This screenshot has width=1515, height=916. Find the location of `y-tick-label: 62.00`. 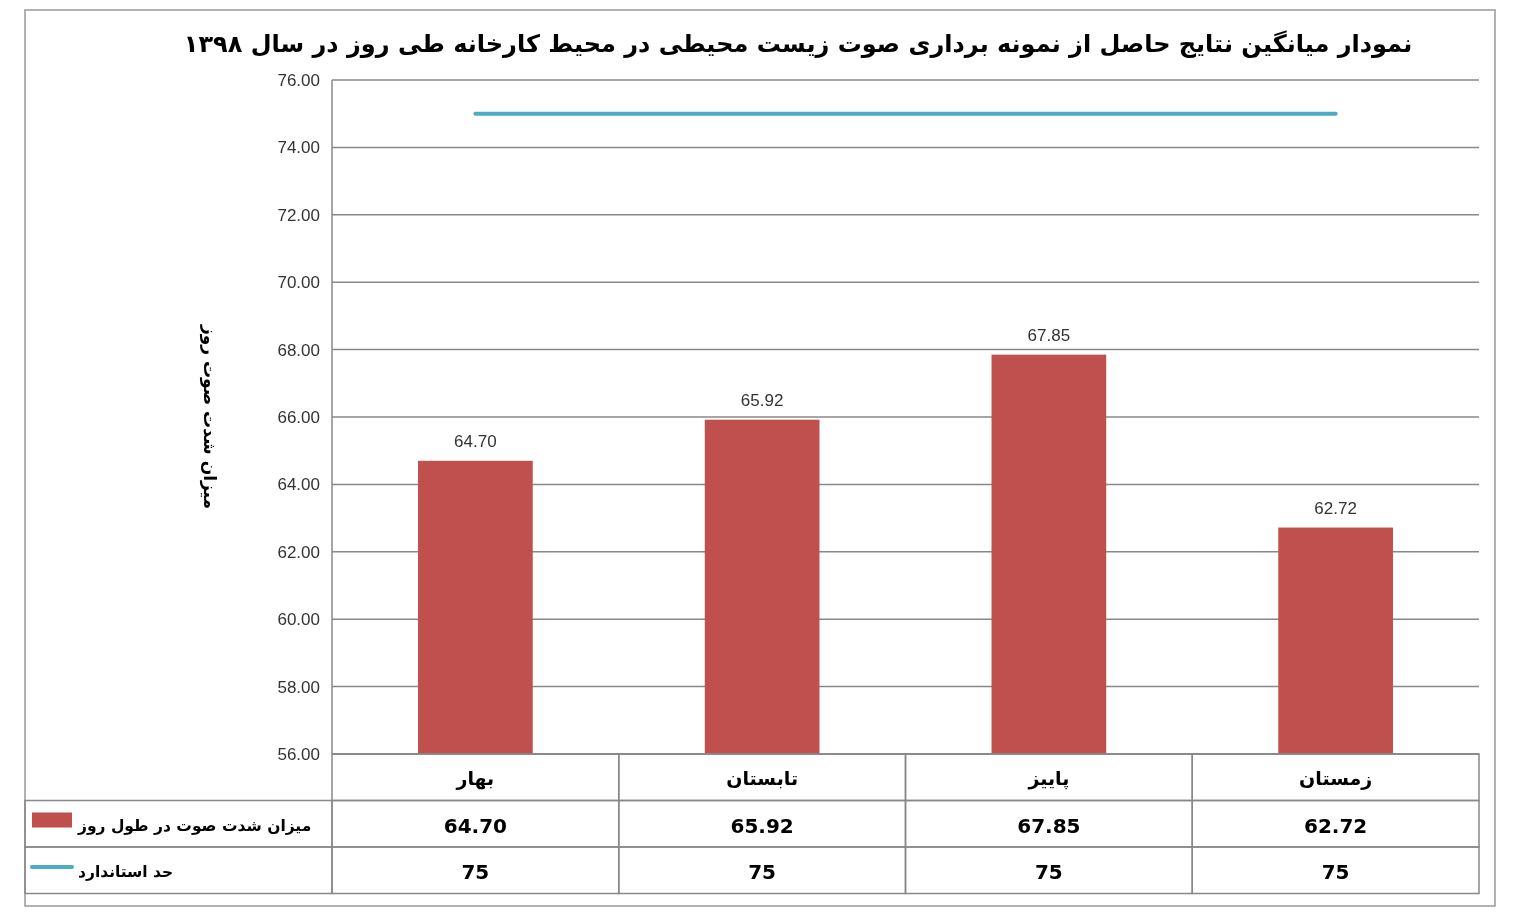

y-tick-label: 62.00 is located at coordinates (298, 552).